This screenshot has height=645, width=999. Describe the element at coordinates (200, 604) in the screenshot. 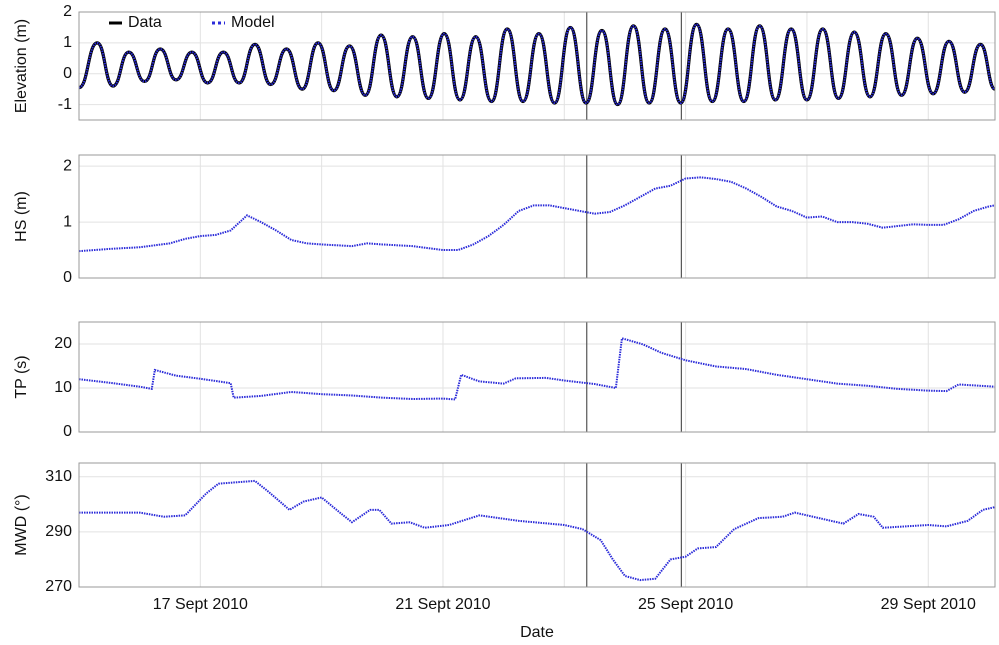

I see `x-tick-label: 17 Sept 2010` at that location.